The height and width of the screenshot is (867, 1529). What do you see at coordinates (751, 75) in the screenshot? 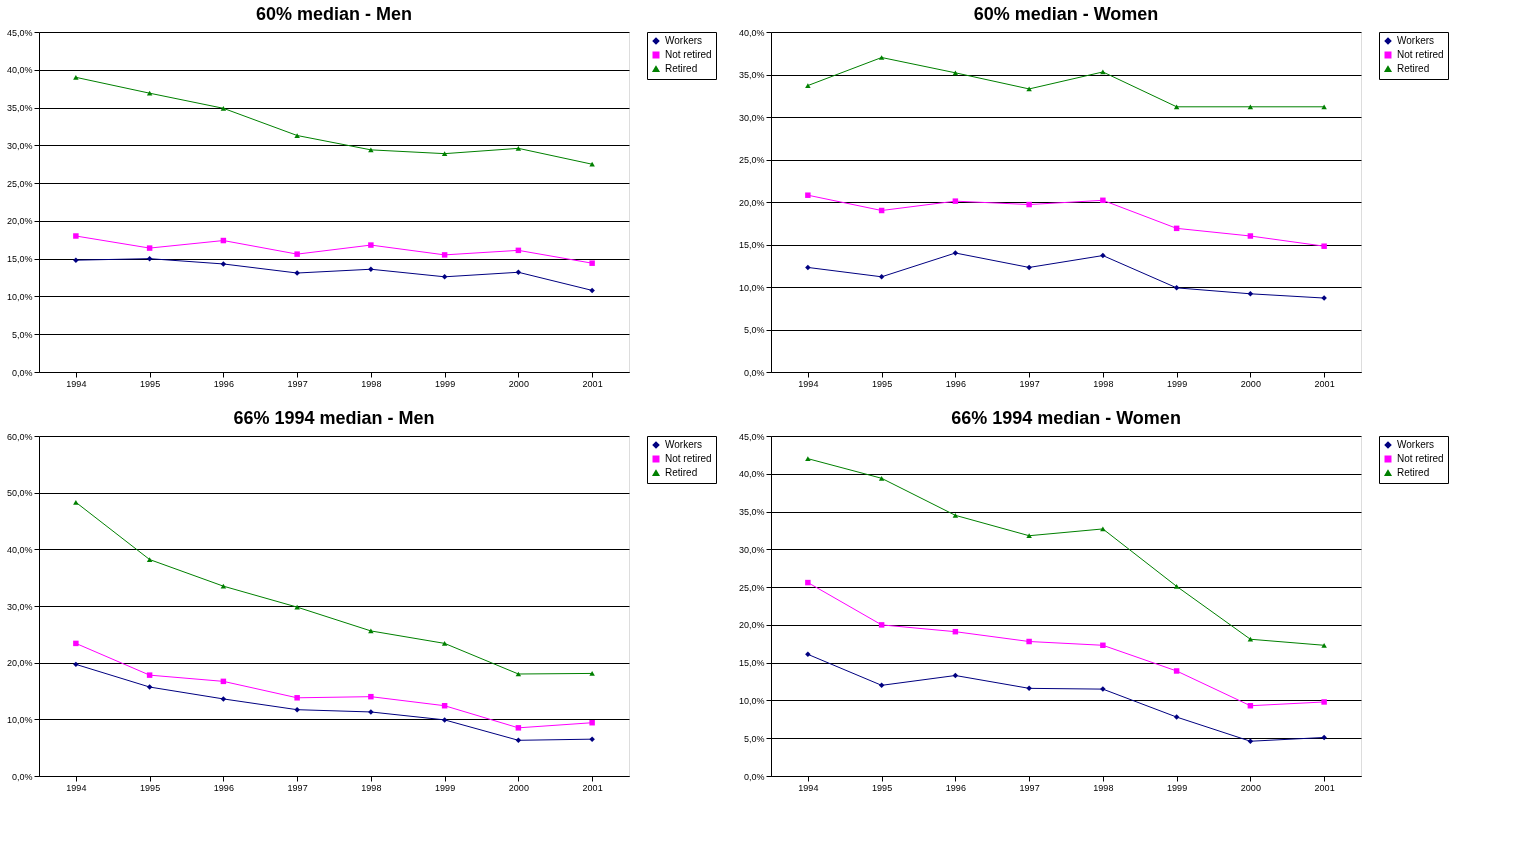
I see `y-tick-label: 35,0%` at bounding box center [751, 75].